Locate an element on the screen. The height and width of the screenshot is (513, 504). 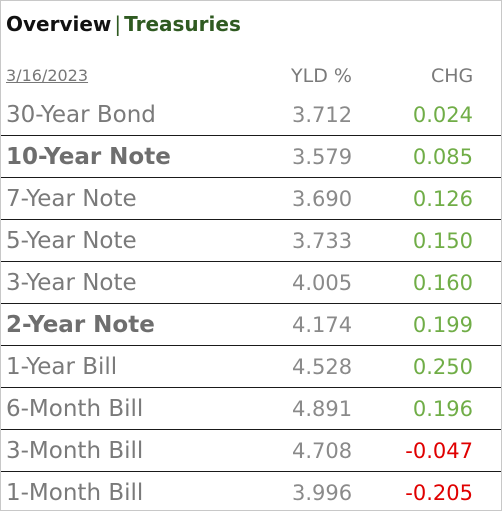
title-overview: Overview is located at coordinates (59, 24).